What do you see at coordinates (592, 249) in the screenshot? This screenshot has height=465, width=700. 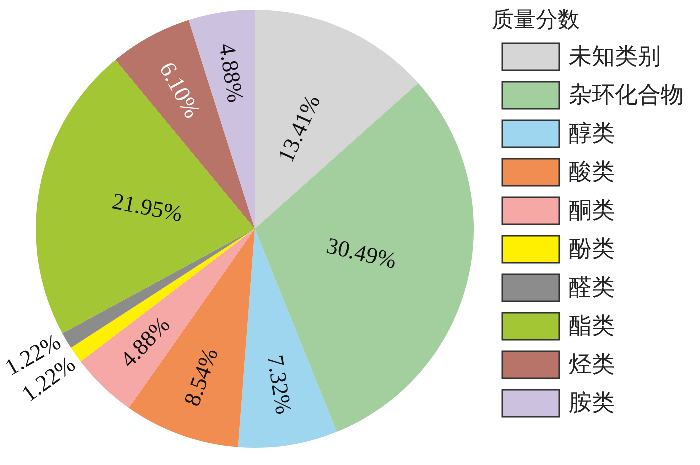 I see `legend-label: 酚类` at bounding box center [592, 249].